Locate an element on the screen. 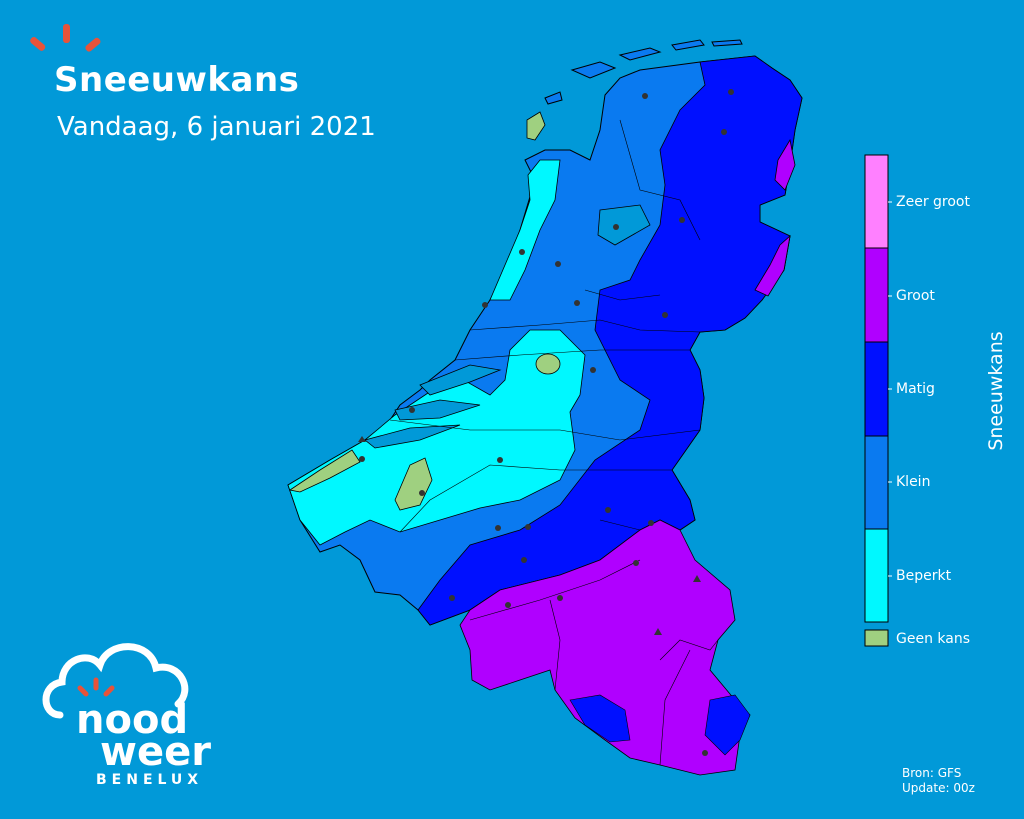  legend-label-matig: Matig is located at coordinates (915, 389).